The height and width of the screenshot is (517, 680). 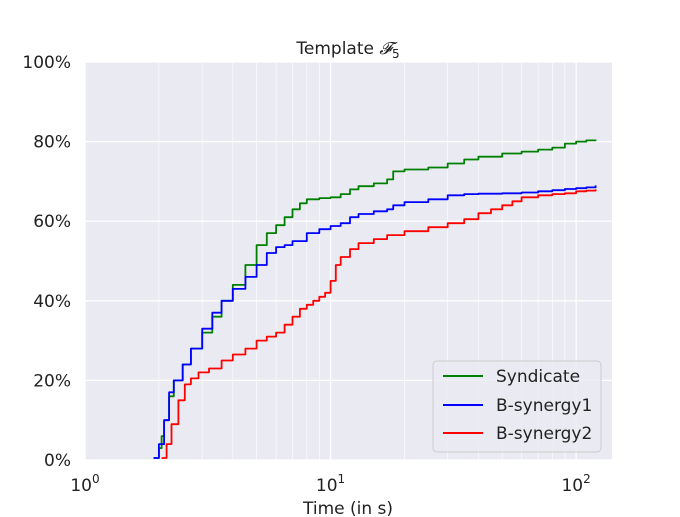 What do you see at coordinates (52, 143) in the screenshot?
I see `y-tick-label: 80%` at bounding box center [52, 143].